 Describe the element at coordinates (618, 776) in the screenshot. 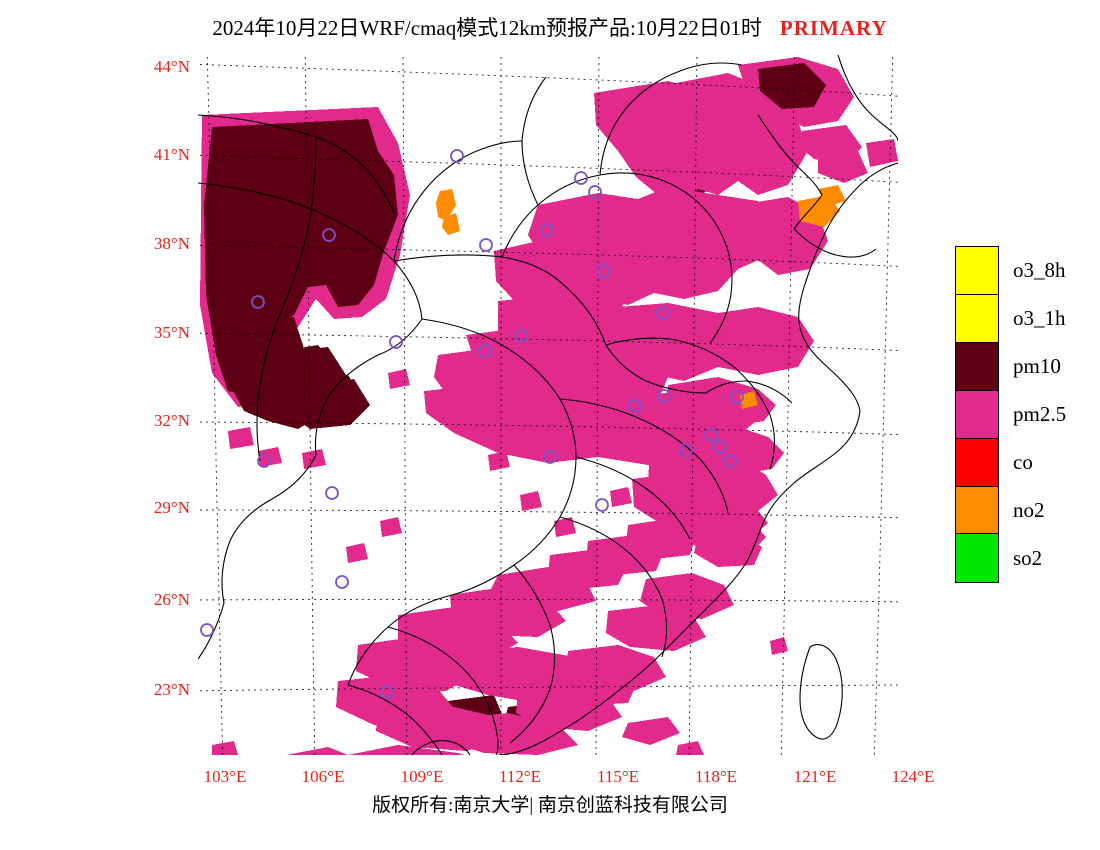

I see `axis-label-x-4: 115°E` at that location.